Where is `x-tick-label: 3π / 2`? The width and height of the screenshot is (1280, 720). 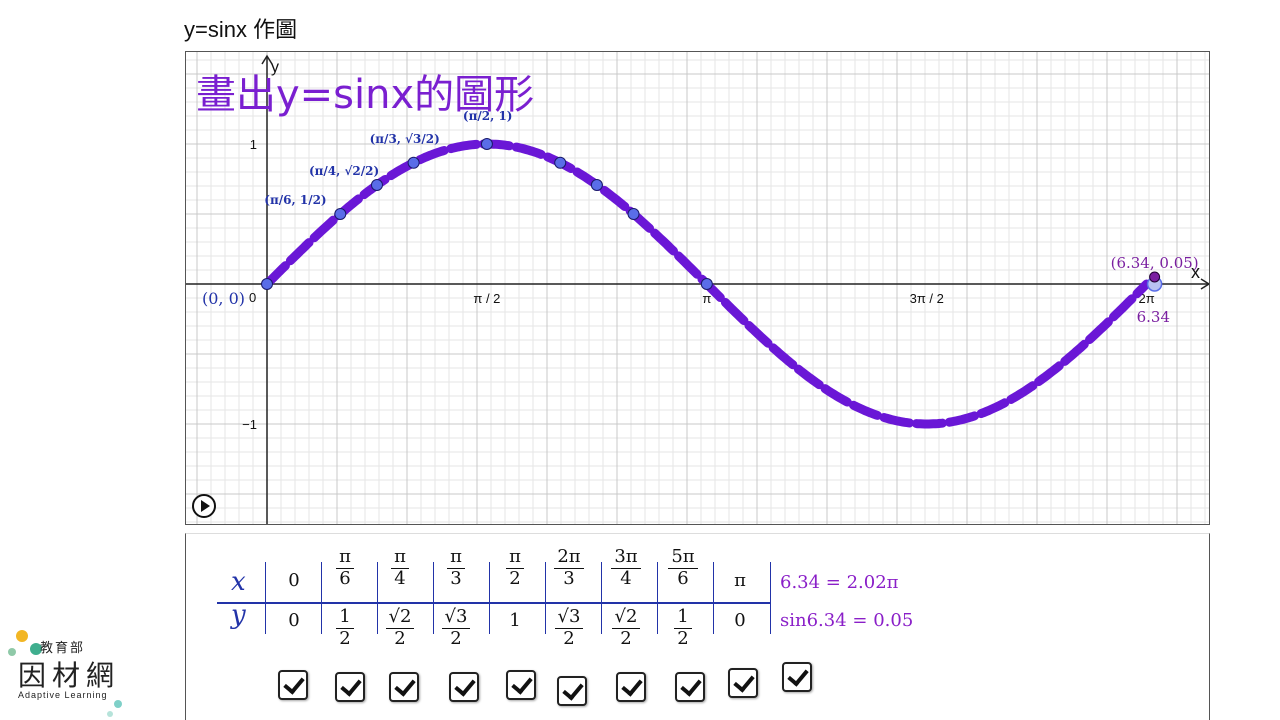 x-tick-label: 3π / 2 is located at coordinates (927, 298).